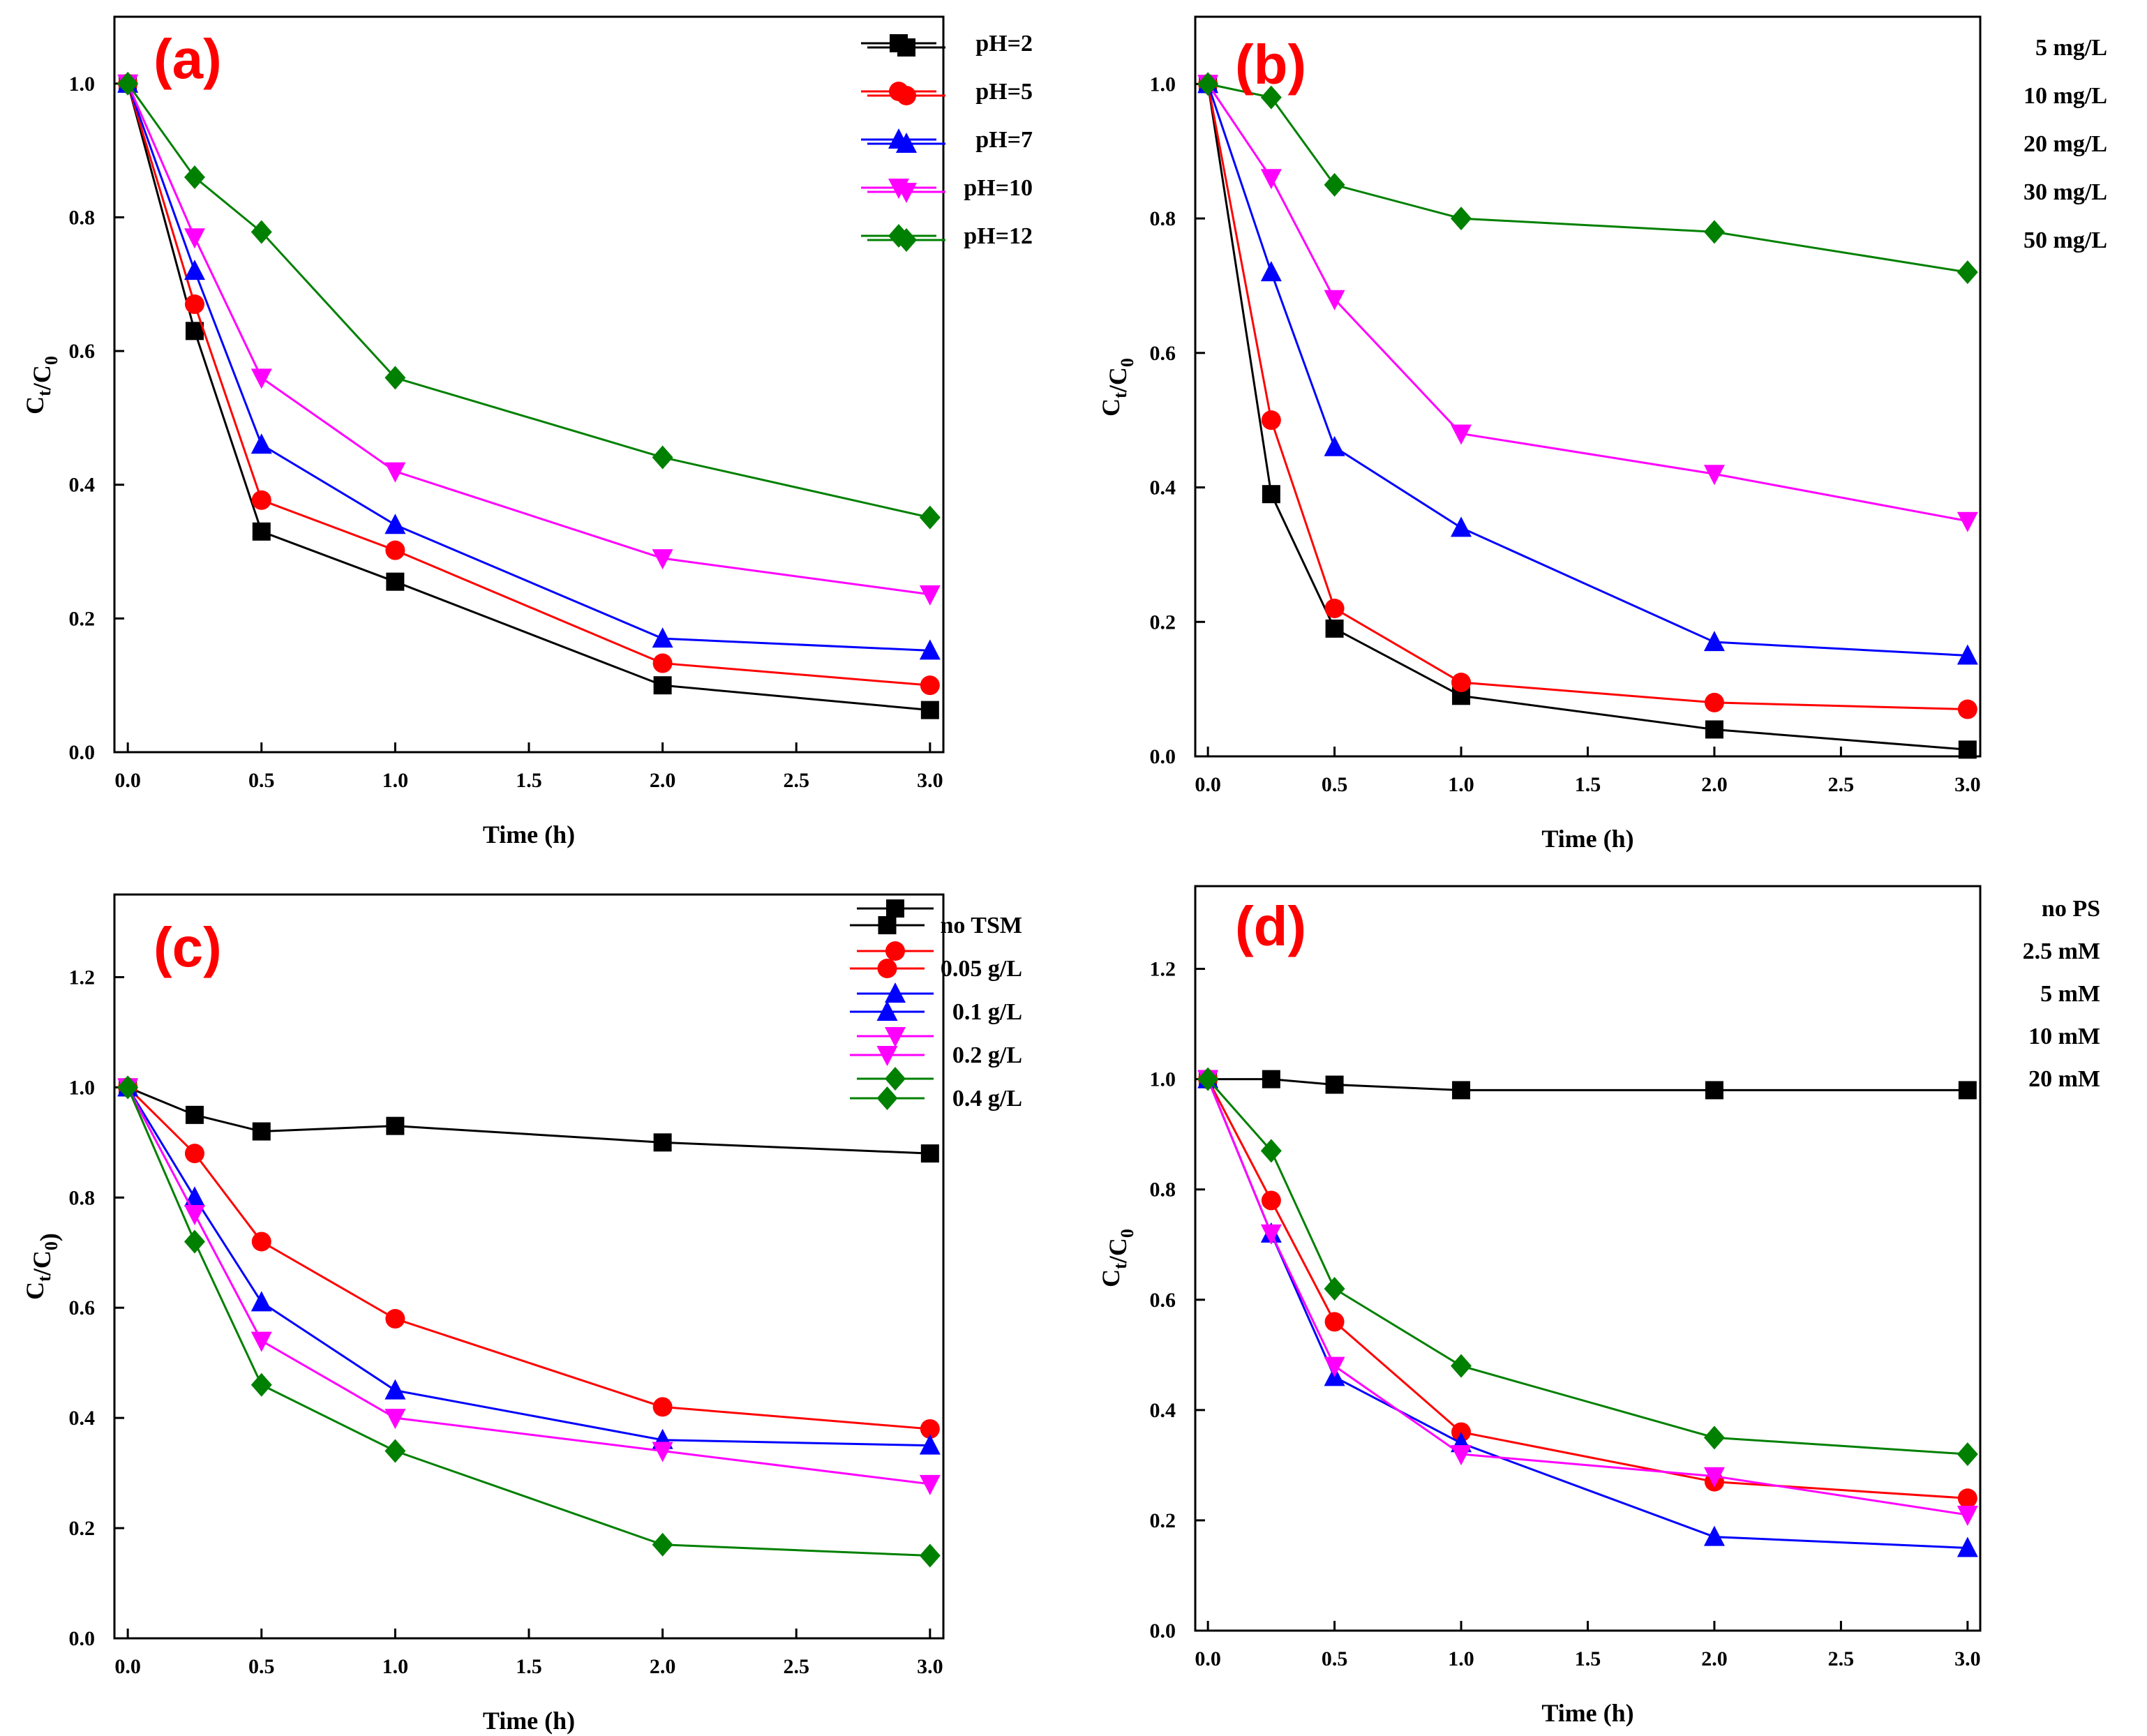 This screenshot has height=1736, width=2147. I want to click on chart-a-x-tick-label: 2.5, so click(796, 780).